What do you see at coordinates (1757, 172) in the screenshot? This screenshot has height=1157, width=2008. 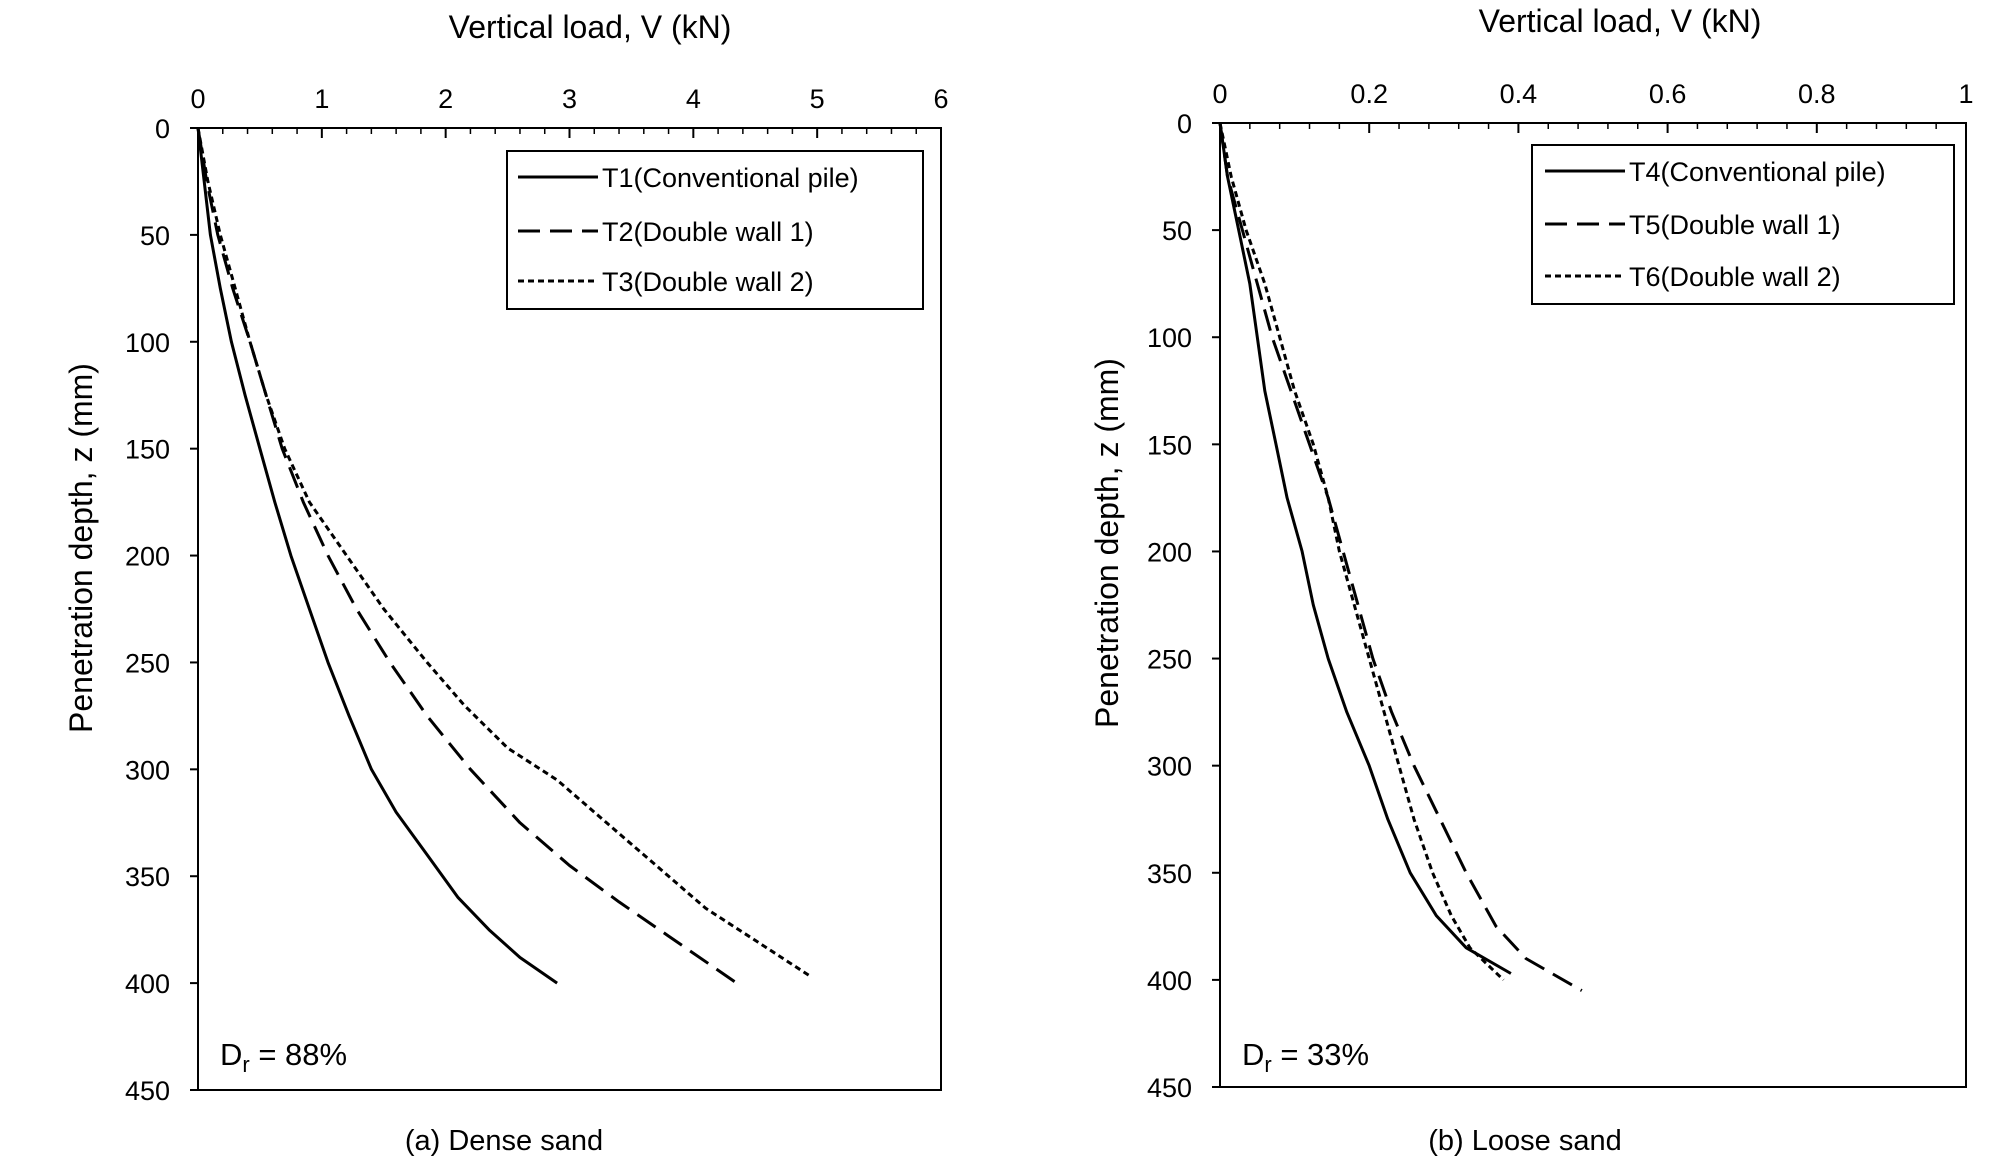 I see `legend-label-t4: T4(Conventional pile)` at bounding box center [1757, 172].